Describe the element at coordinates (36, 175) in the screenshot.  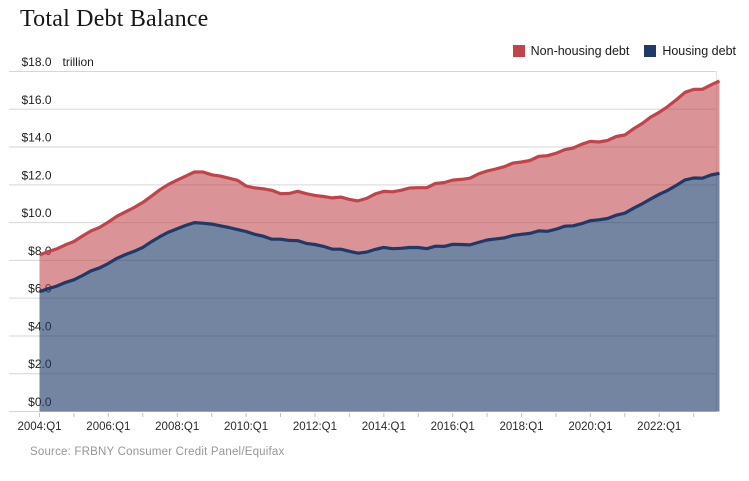
I see `y-axis-tick-label: $12.0` at that location.